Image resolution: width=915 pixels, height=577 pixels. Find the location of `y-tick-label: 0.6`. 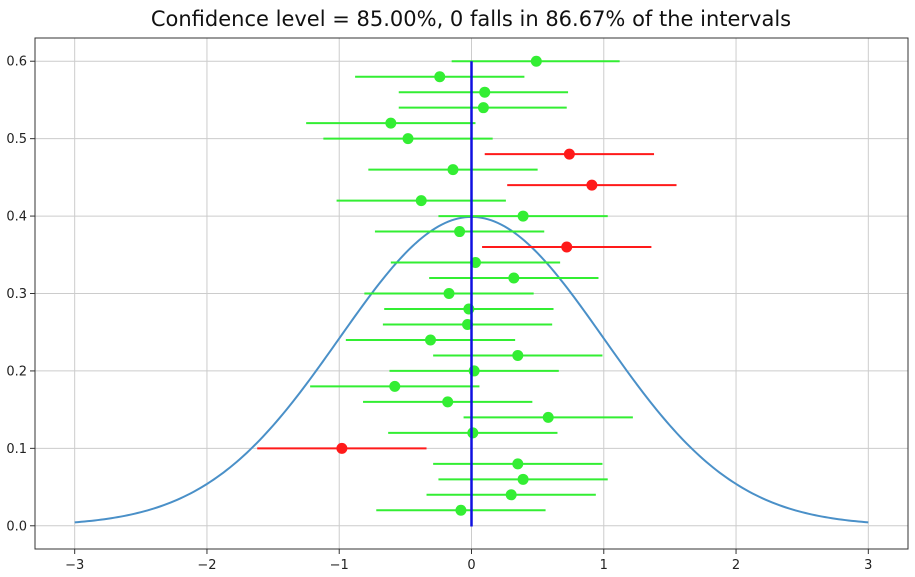

y-tick-label: 0.6 is located at coordinates (16, 62).